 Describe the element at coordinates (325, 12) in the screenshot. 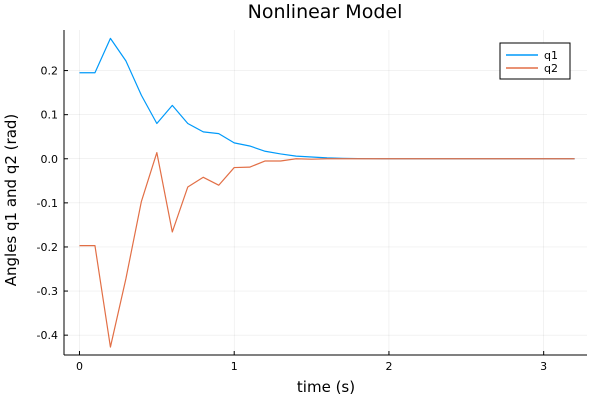

I see `chart-title: Nonlinear Model` at that location.